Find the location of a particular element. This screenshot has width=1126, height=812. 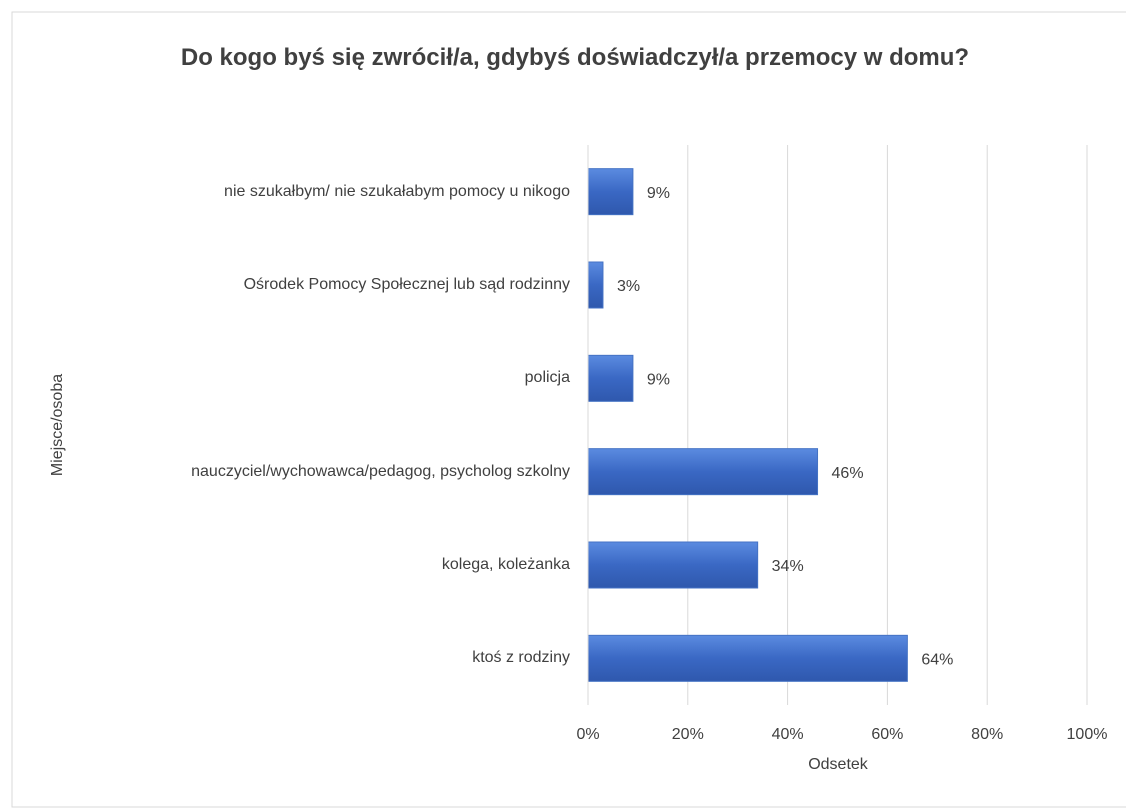

y-tick-label: ktoś z rodziny is located at coordinates (521, 658).